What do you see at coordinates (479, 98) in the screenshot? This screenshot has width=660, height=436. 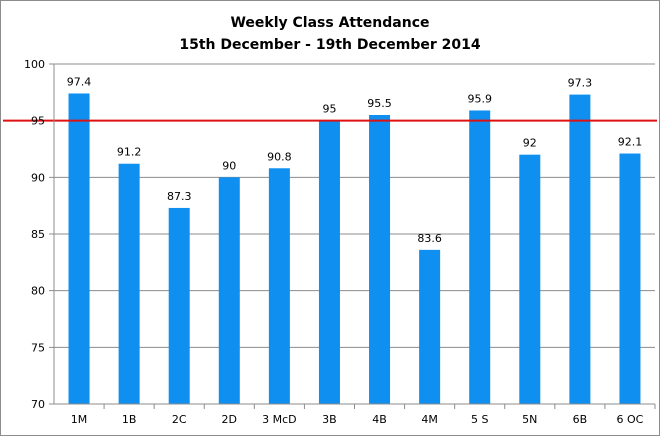 I see `data-label: 95.9` at bounding box center [479, 98].